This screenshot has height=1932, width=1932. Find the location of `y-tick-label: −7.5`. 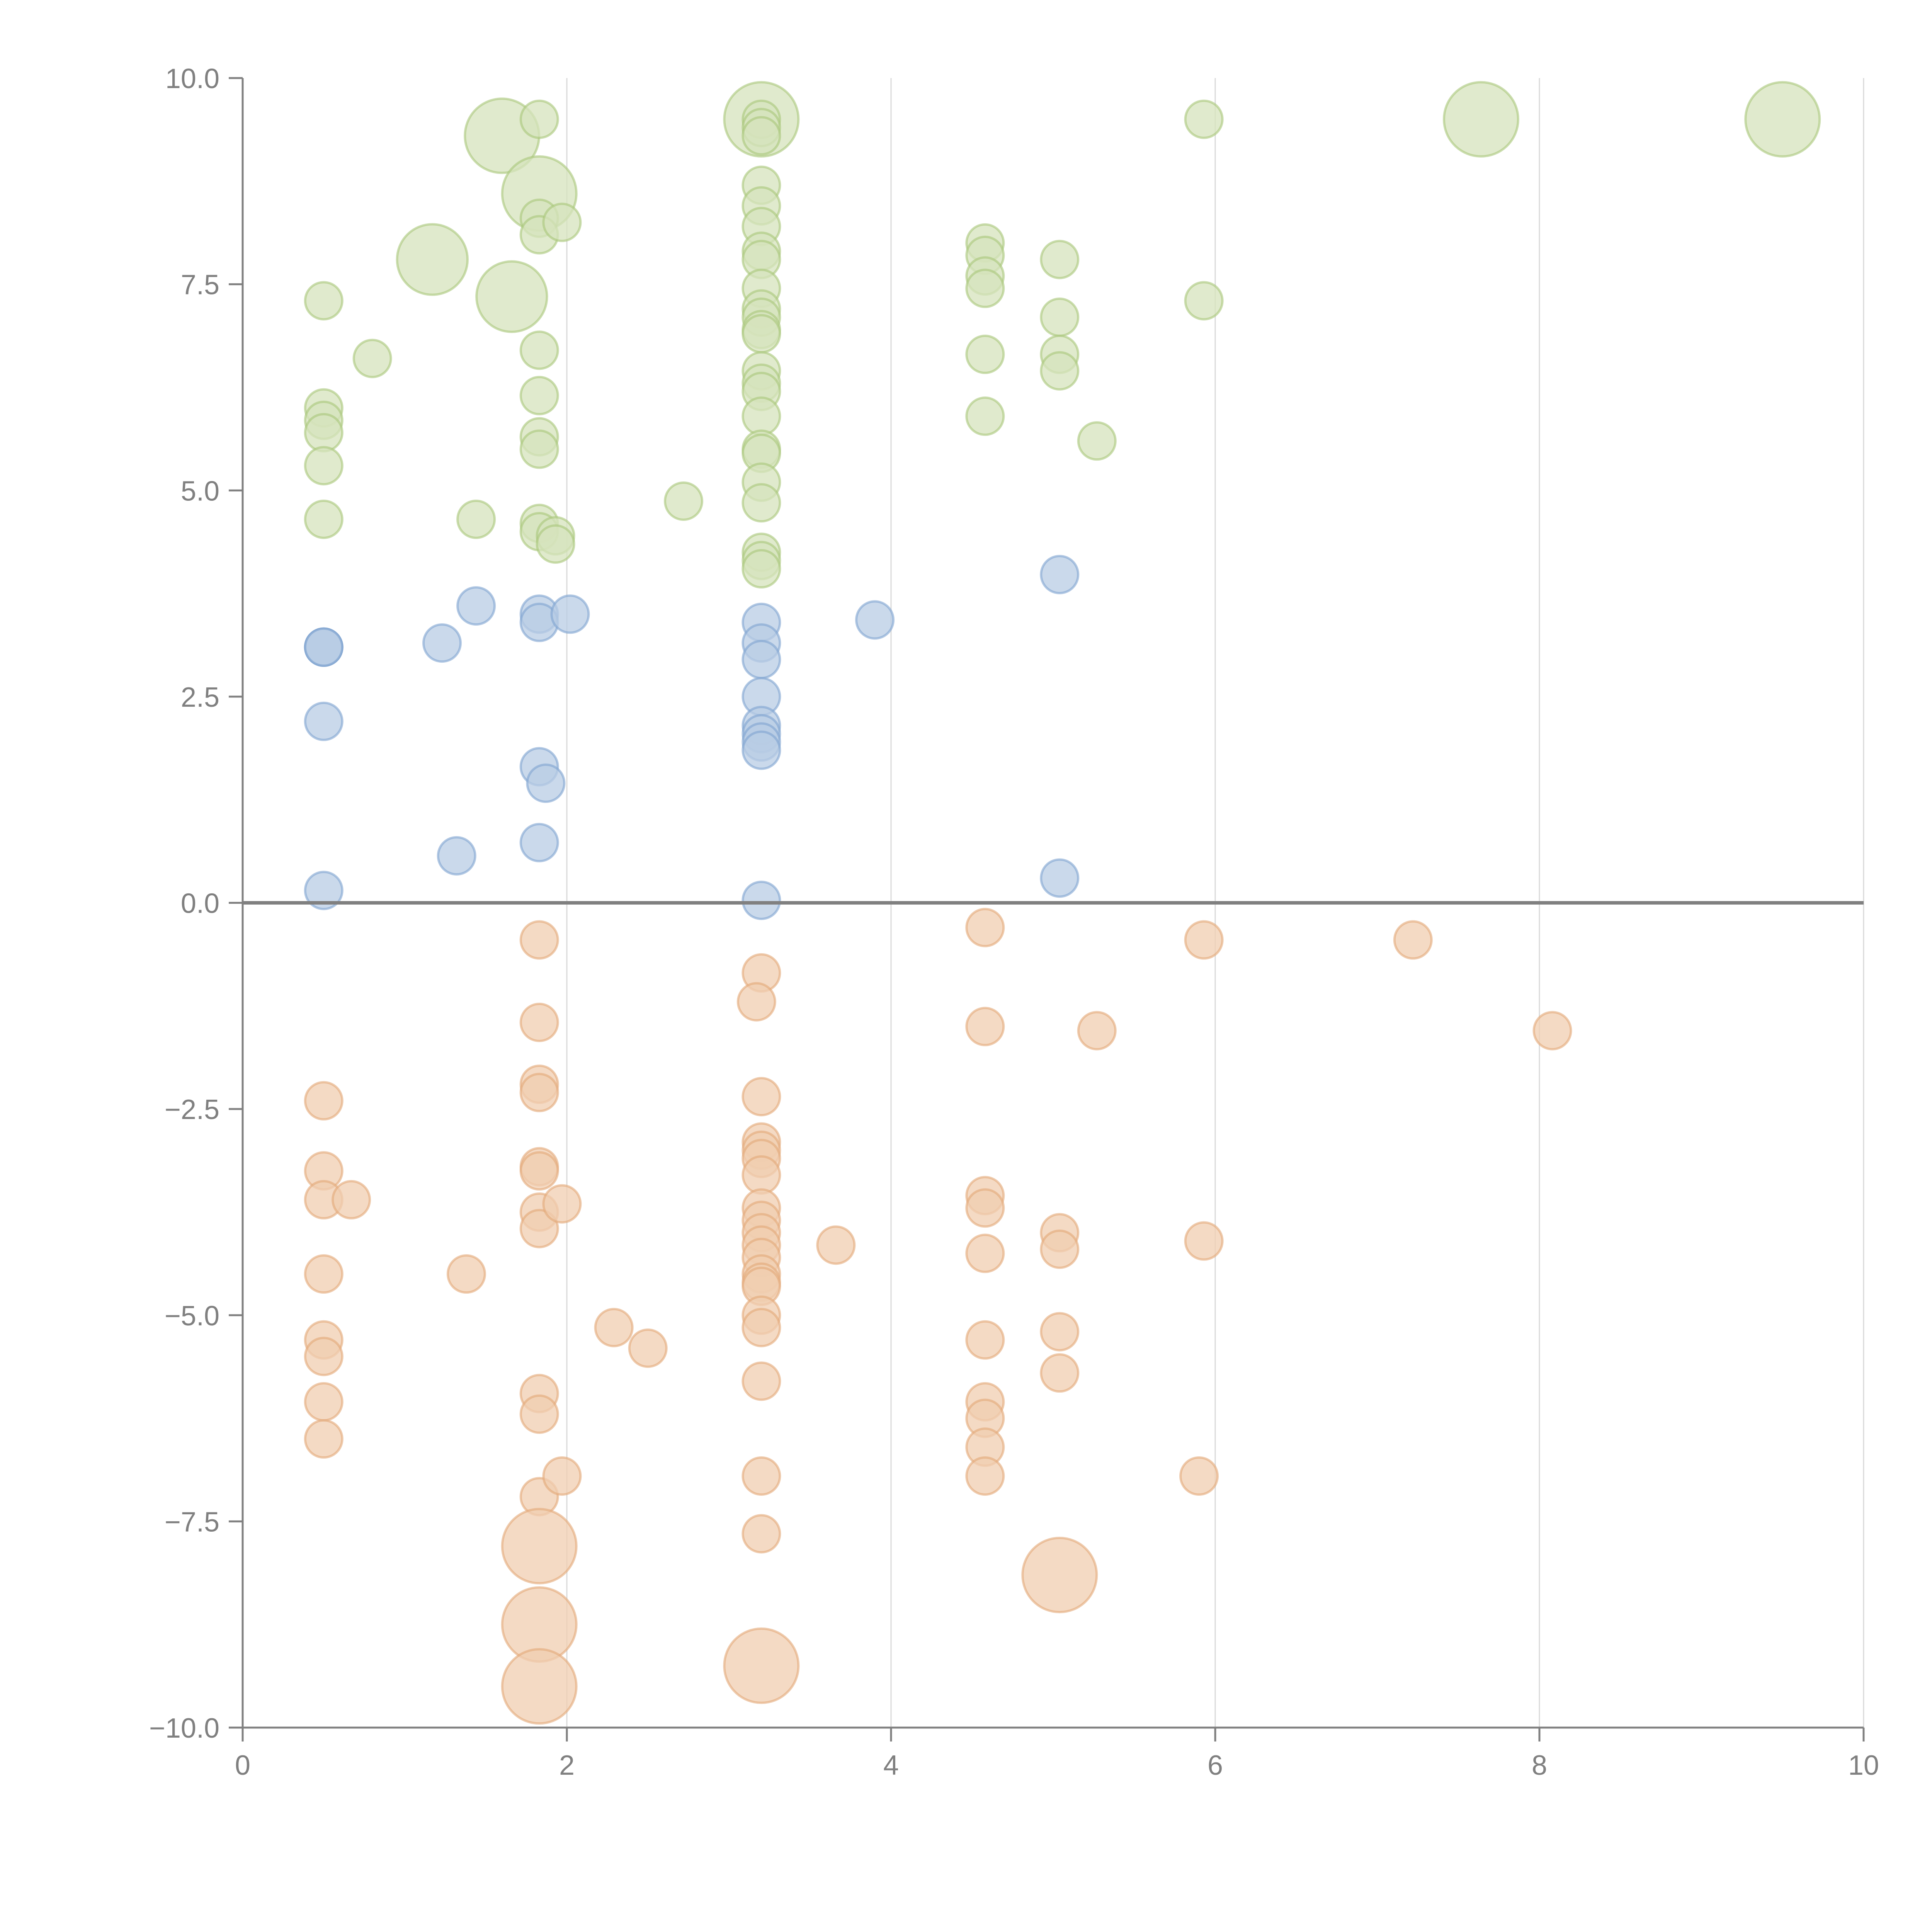

y-tick-label: −7.5 is located at coordinates (192, 1522).